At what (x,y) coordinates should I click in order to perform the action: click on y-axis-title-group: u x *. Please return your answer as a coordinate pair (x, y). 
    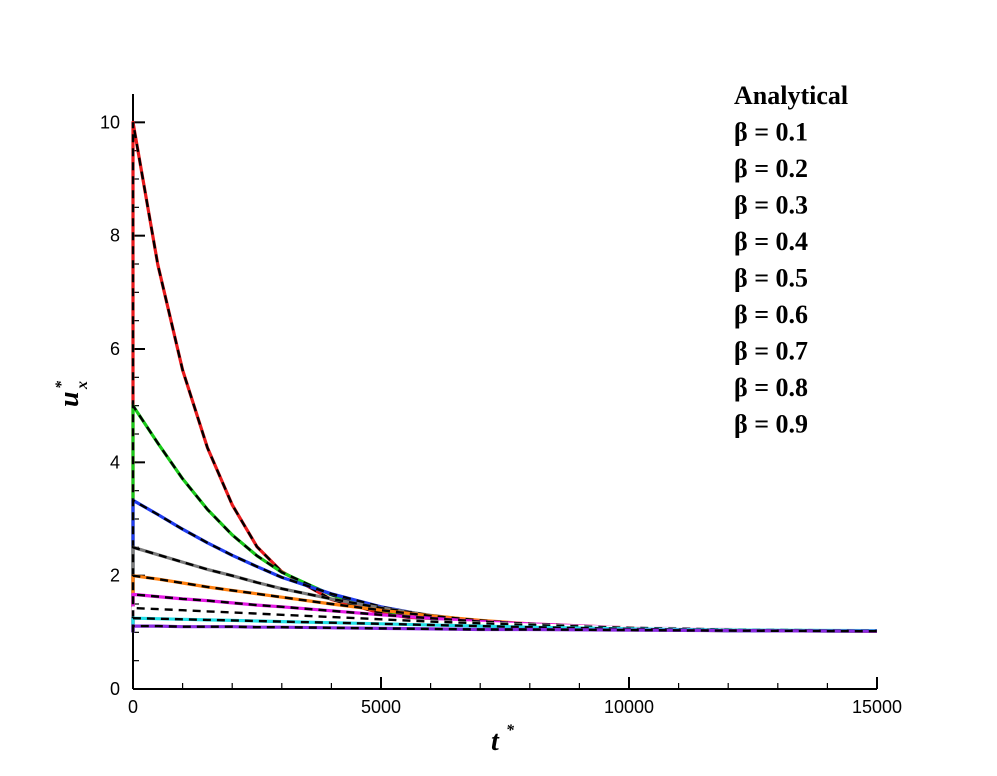
    Looking at the image, I should click on (72, 393).